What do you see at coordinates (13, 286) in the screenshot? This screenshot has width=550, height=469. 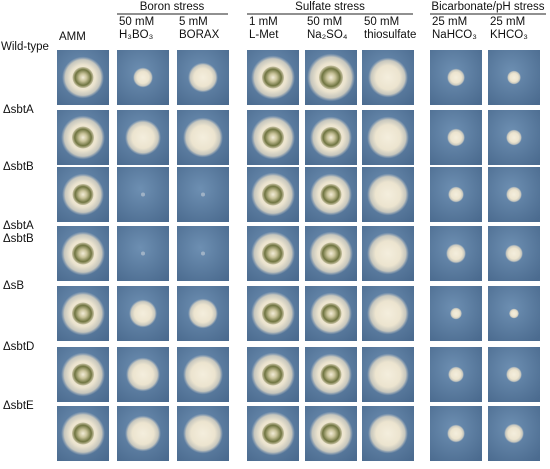 I see `row-label: ΔsB` at bounding box center [13, 286].